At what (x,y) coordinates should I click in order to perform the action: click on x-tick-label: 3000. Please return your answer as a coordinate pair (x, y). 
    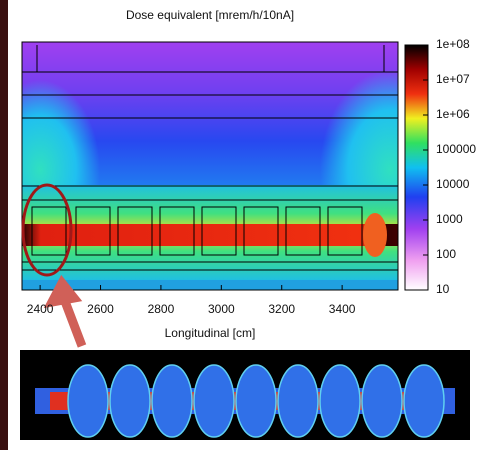
    Looking at the image, I should click on (221, 309).